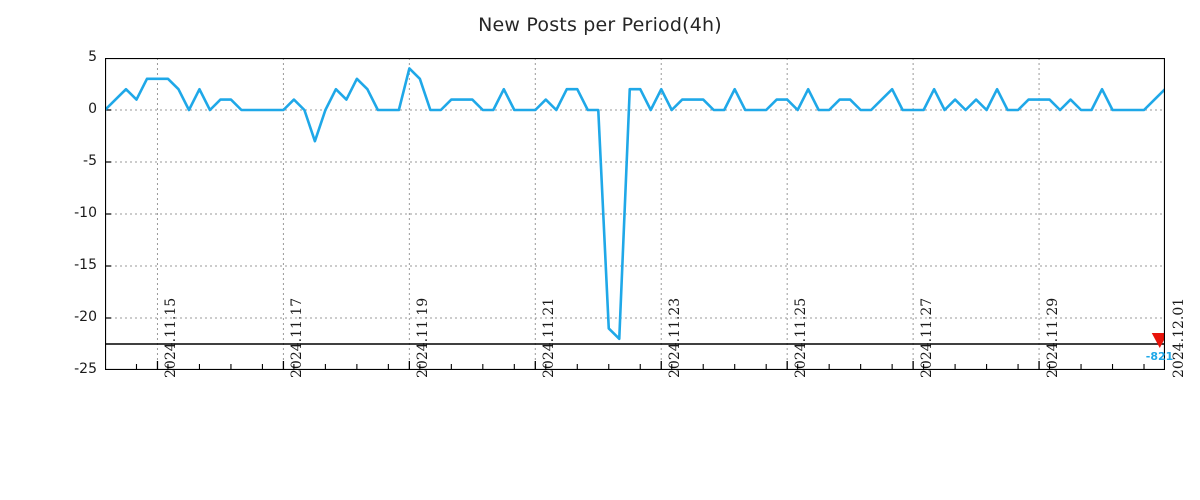  What do you see at coordinates (85, 265) in the screenshot?
I see `y-tick-label: -15` at bounding box center [85, 265].